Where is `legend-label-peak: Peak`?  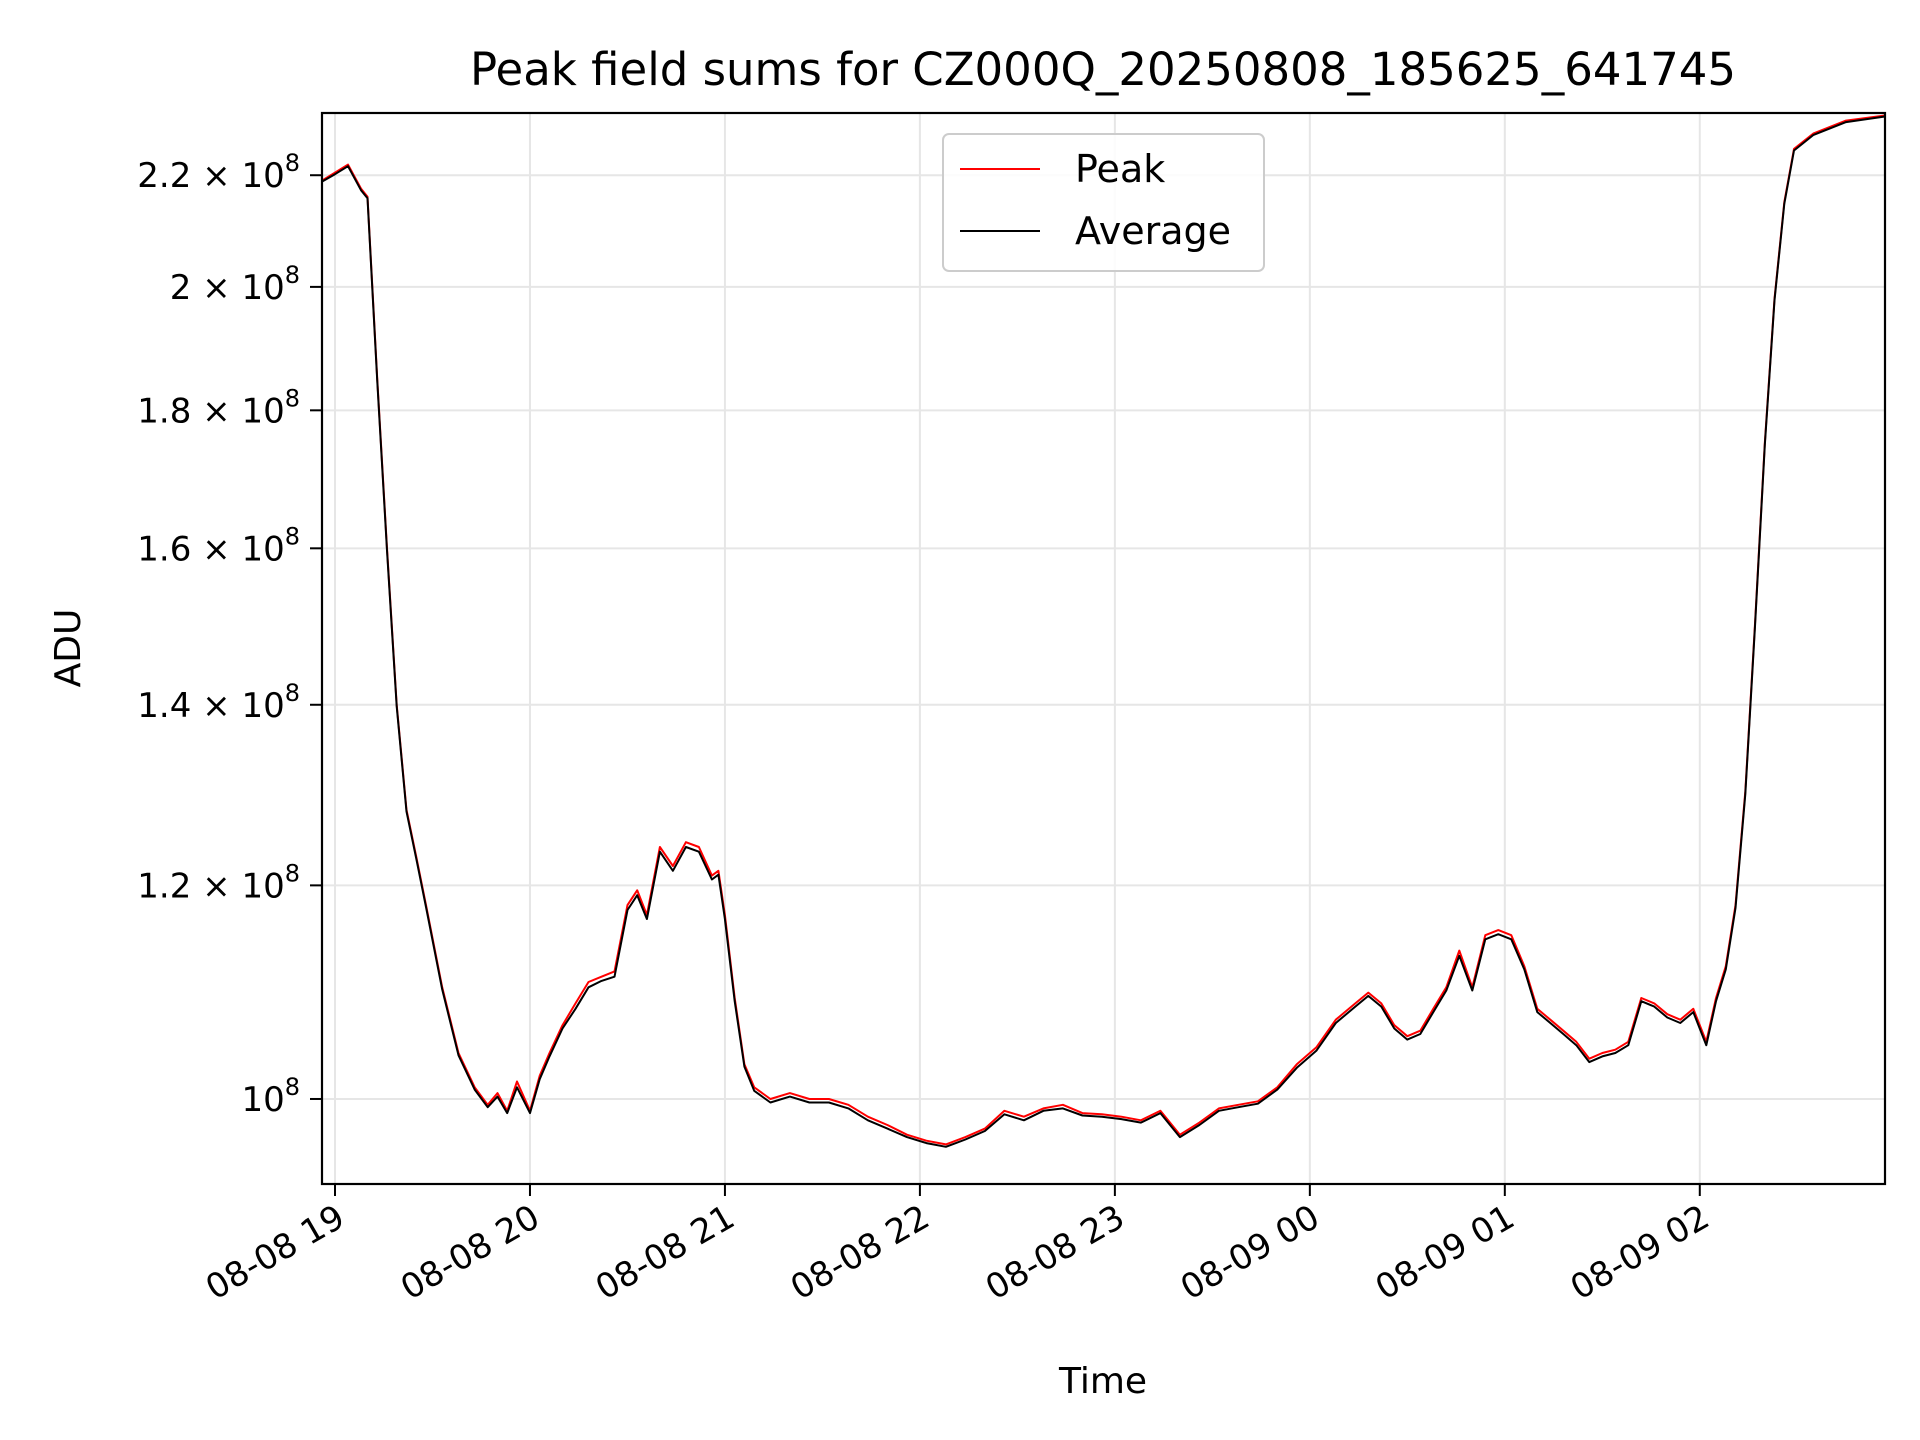
legend-label-peak: Peak is located at coordinates (1120, 169).